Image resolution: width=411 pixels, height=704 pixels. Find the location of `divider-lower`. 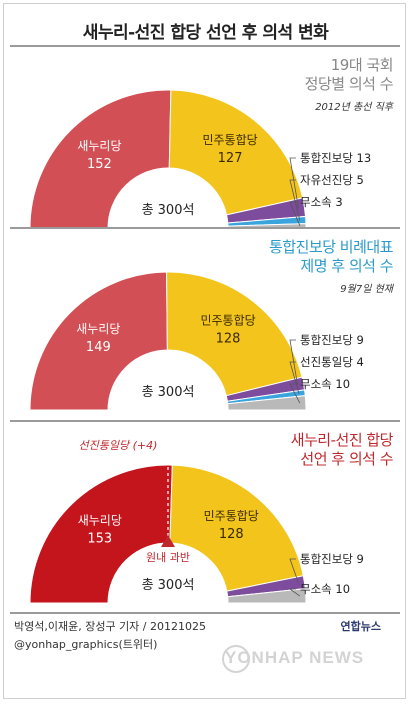

divider-lower is located at coordinates (205, 421).